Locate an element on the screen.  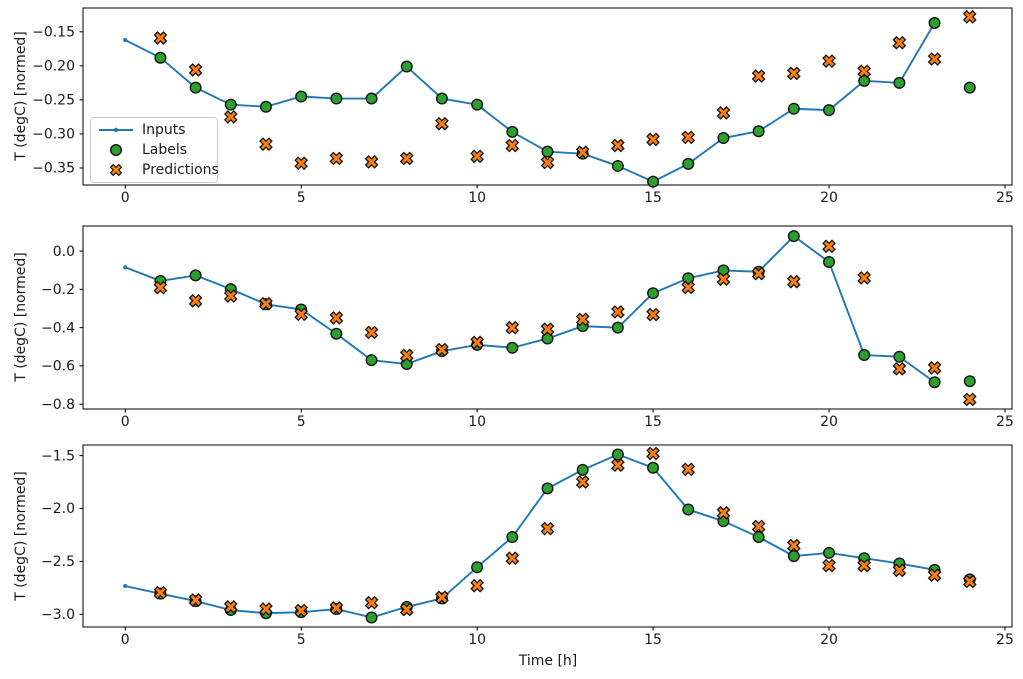
legend-label-inputs: Inputs is located at coordinates (164, 130).